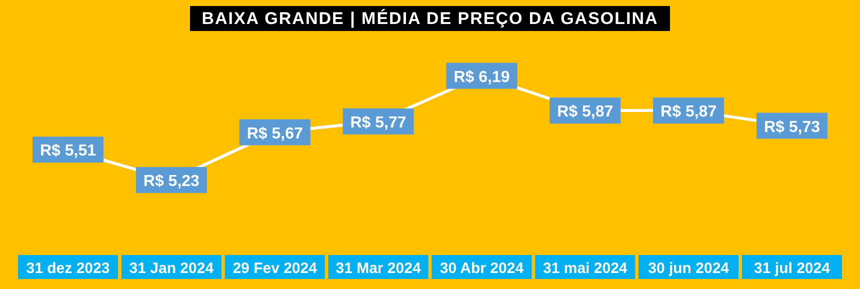 The image size is (860, 289). I want to click on x-tick-label: 30 jun 2024, so click(689, 268).